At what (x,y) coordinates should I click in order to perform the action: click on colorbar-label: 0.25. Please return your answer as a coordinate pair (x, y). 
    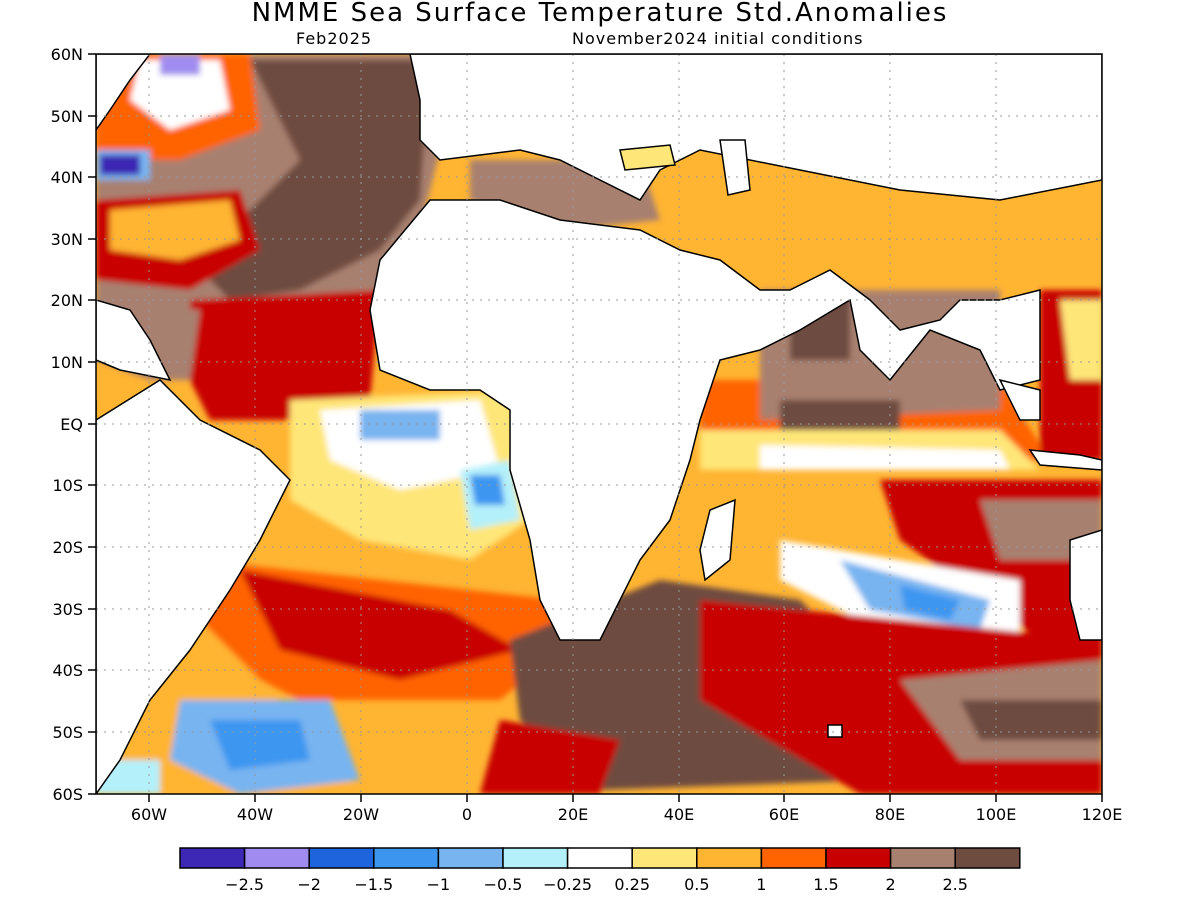
    Looking at the image, I should click on (632, 884).